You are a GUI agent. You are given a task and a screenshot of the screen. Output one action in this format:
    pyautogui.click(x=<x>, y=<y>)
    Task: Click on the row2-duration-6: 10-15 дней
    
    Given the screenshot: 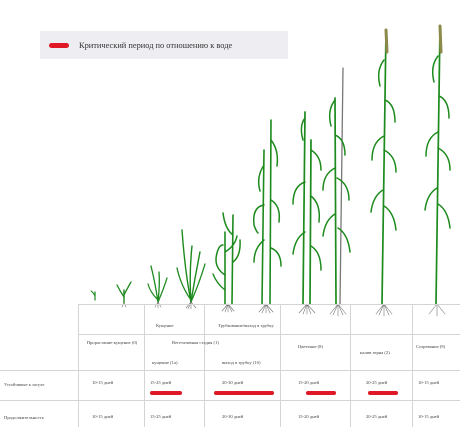 What is the action you would take?
    pyautogui.click(x=429, y=416)
    